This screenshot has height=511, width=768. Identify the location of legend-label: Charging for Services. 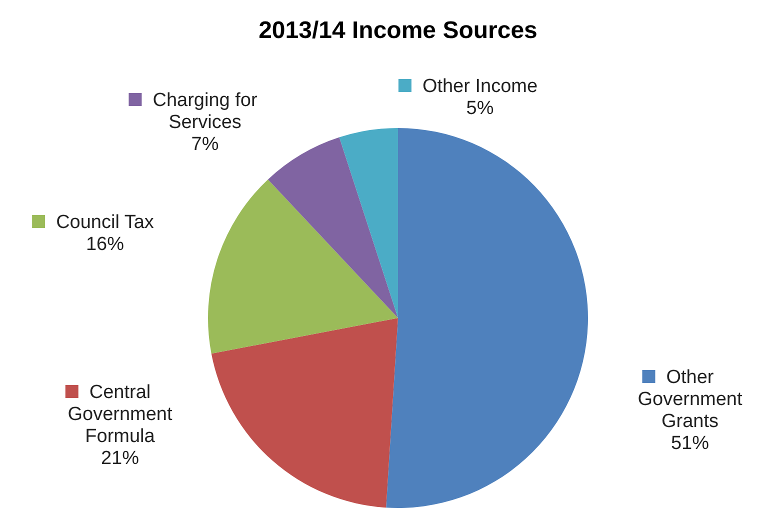
(205, 111).